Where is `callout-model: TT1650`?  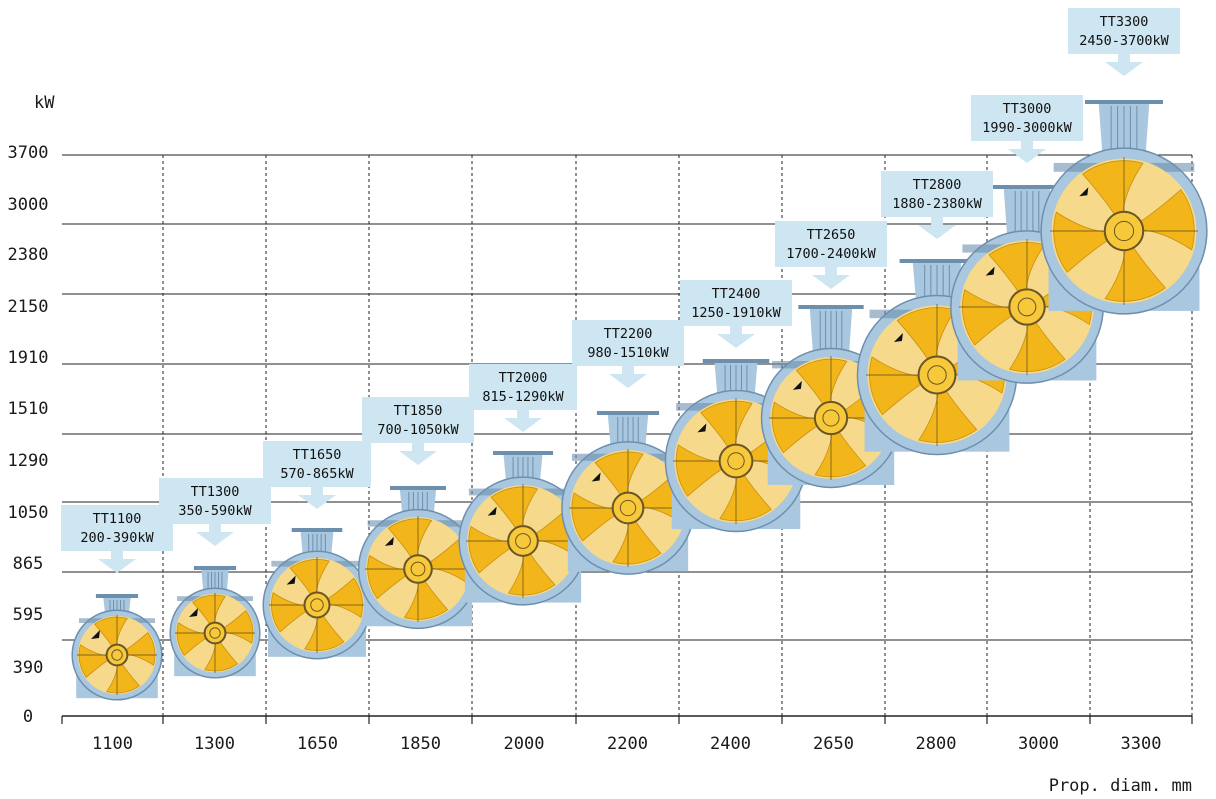 callout-model: TT1650 is located at coordinates (317, 455).